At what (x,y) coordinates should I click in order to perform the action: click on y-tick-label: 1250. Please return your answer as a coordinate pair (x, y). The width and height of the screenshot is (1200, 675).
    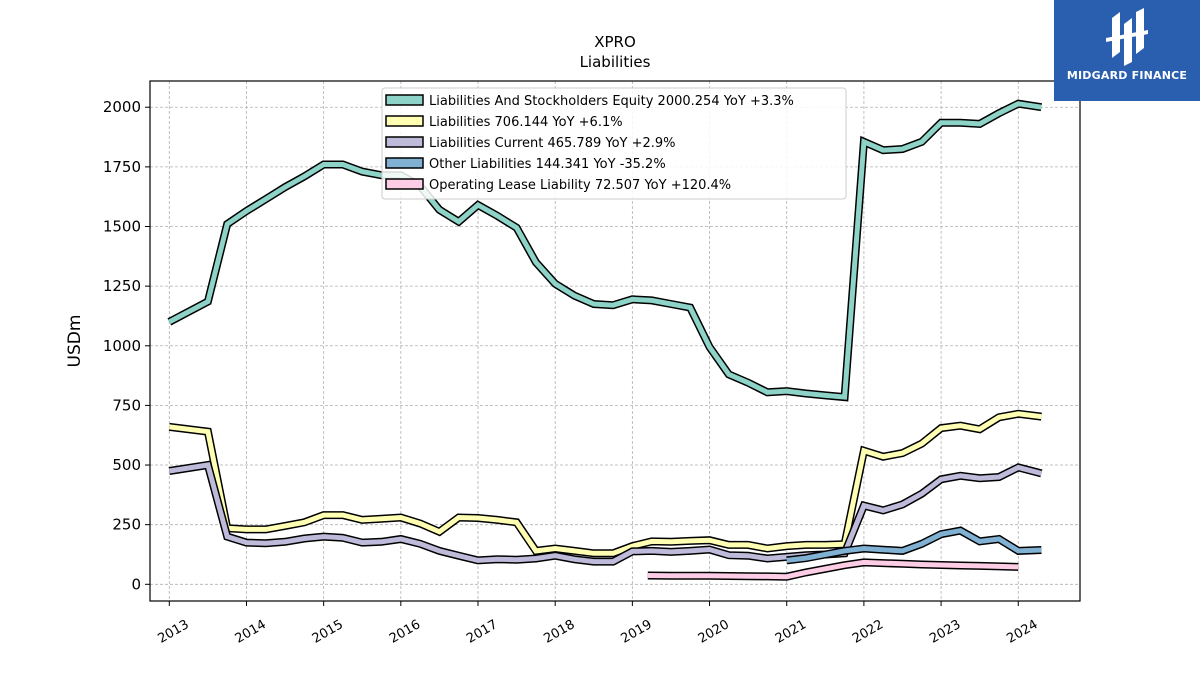
    Looking at the image, I should click on (122, 286).